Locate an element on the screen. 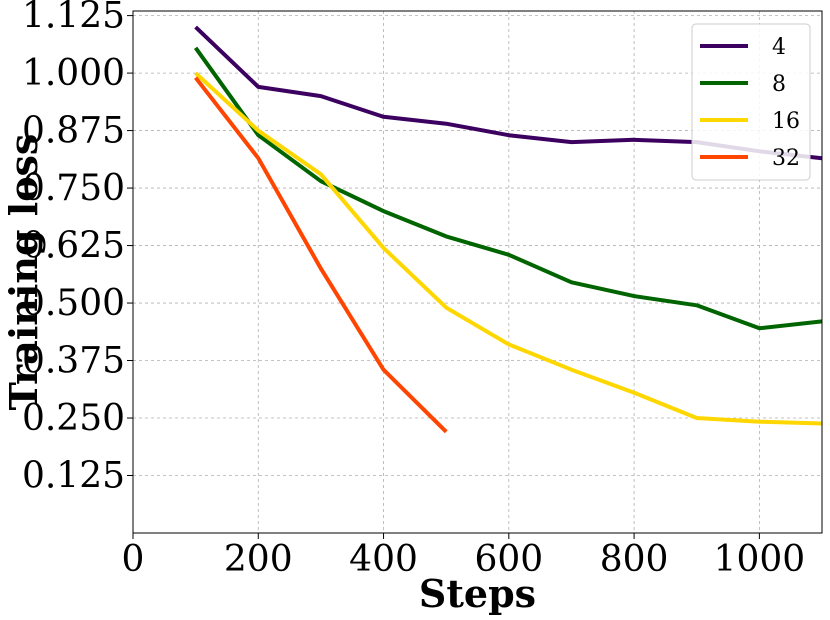 This screenshot has height=620, width=830. legend-label-4: 4 is located at coordinates (779, 47).